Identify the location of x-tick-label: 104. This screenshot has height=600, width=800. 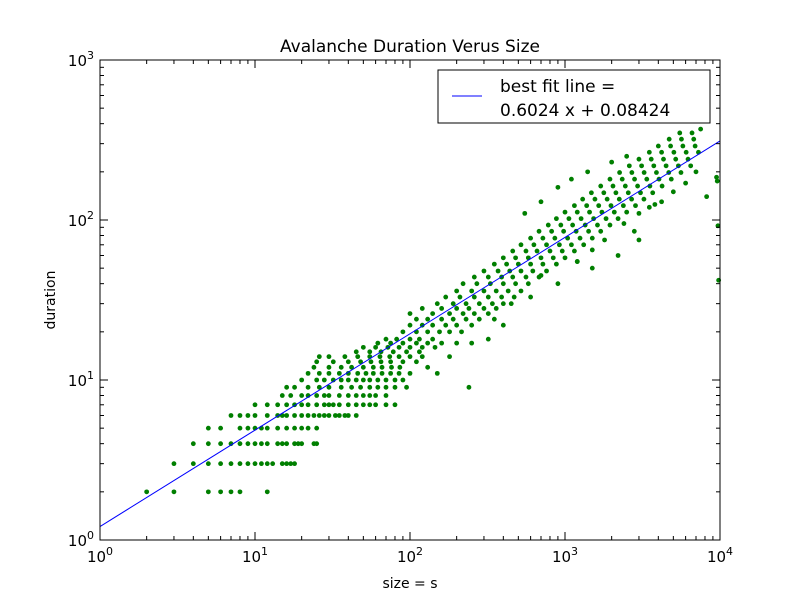
(720, 555).